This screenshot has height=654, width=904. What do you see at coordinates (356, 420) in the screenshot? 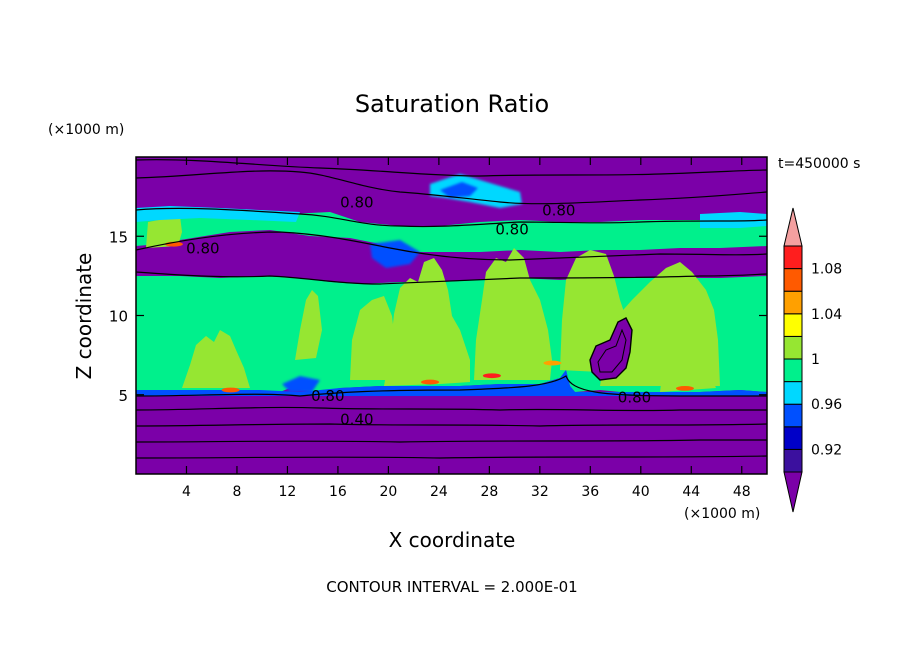
I see `contour-label: 0.40` at bounding box center [356, 420].